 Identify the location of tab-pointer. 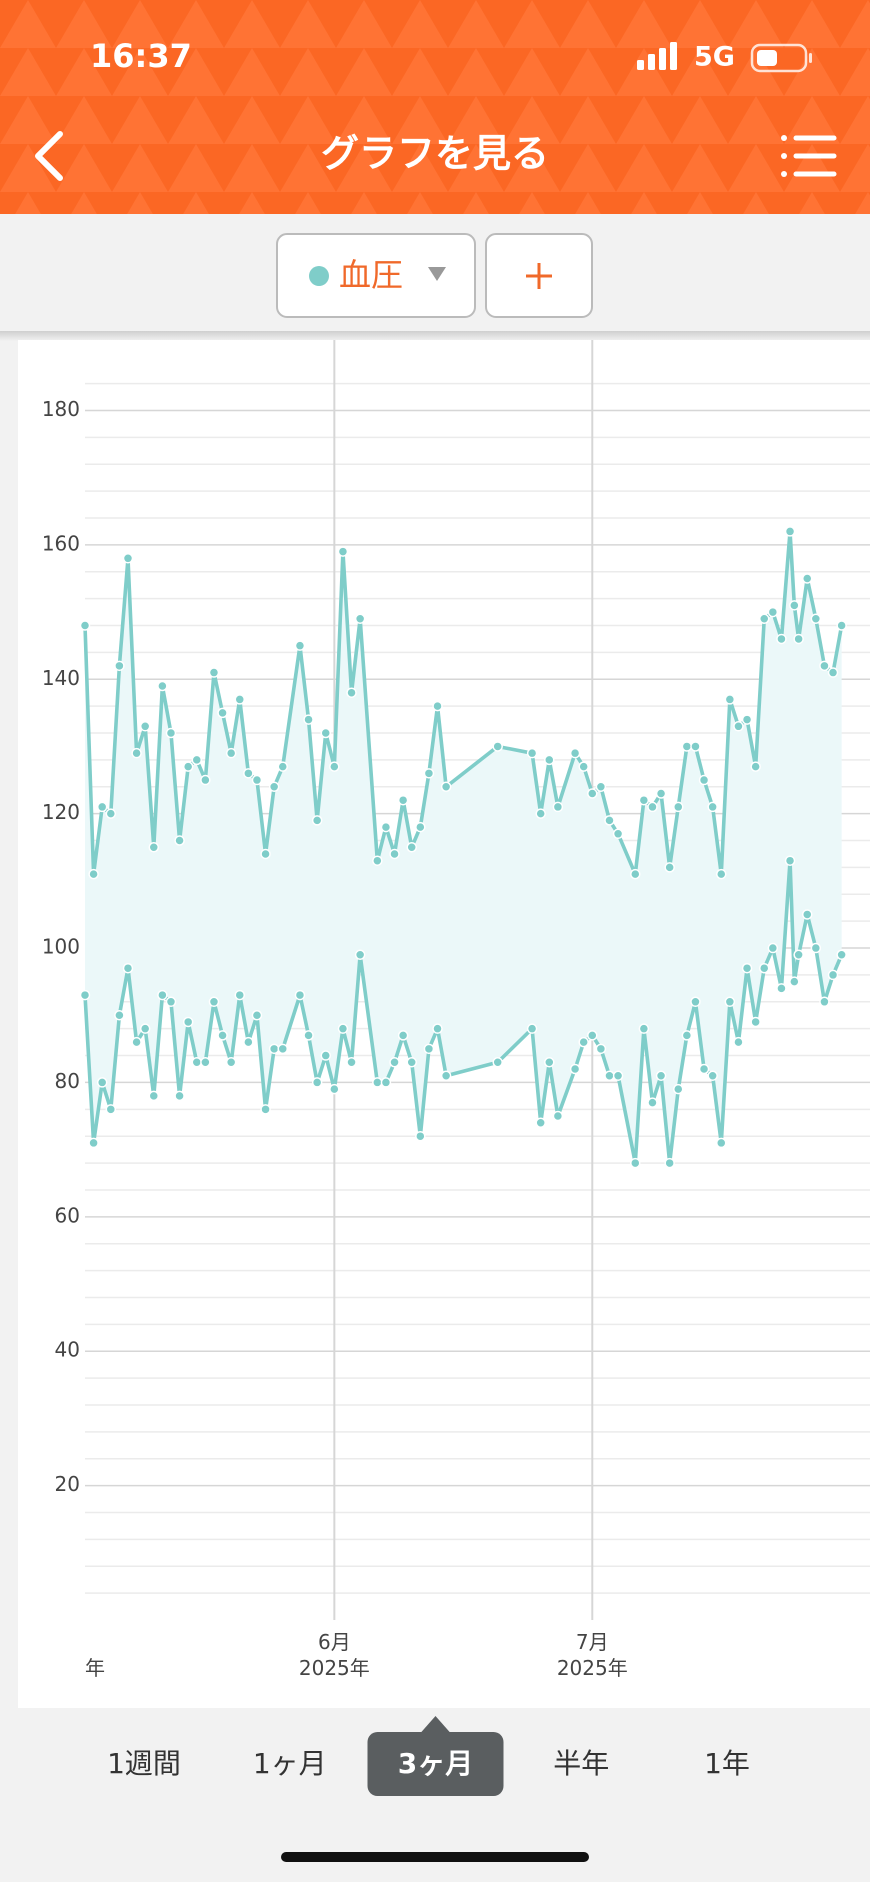
(435, 1724).